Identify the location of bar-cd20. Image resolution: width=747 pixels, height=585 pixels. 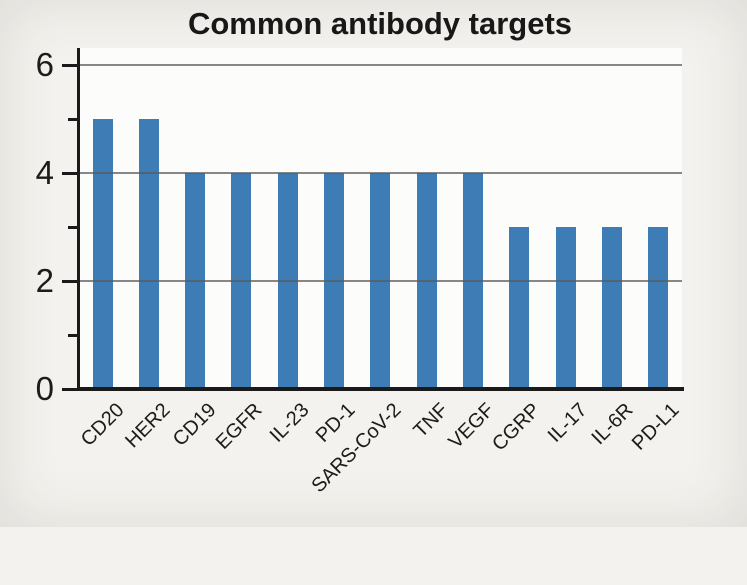
(102, 254).